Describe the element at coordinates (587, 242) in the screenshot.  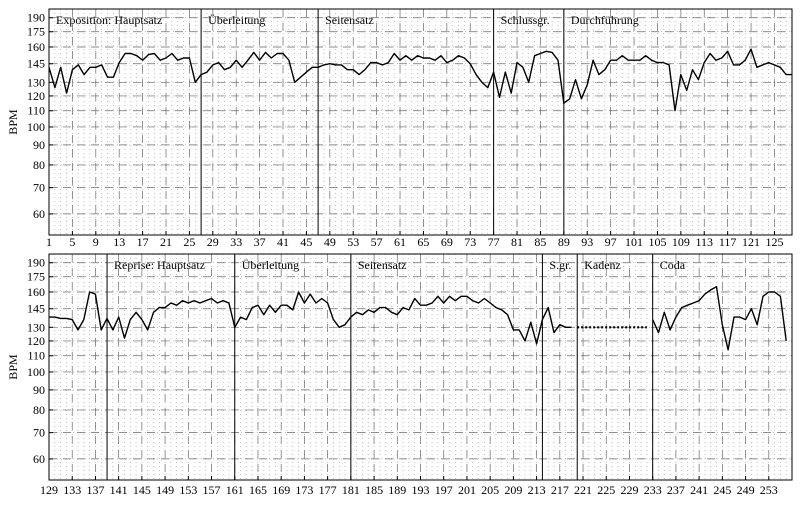
I see `x-tick-label: 93` at that location.